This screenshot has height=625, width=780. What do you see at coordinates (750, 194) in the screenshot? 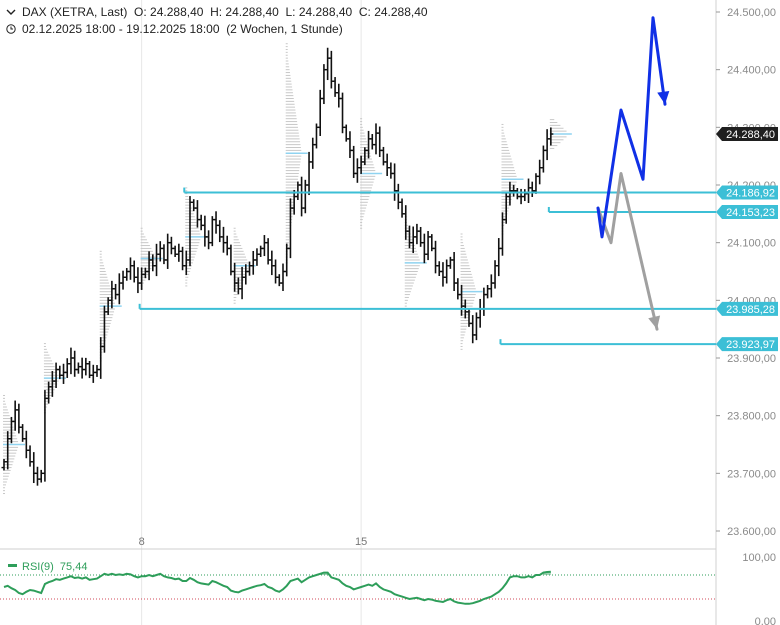
I see `level-tag-text: 24.186,92` at bounding box center [750, 194].